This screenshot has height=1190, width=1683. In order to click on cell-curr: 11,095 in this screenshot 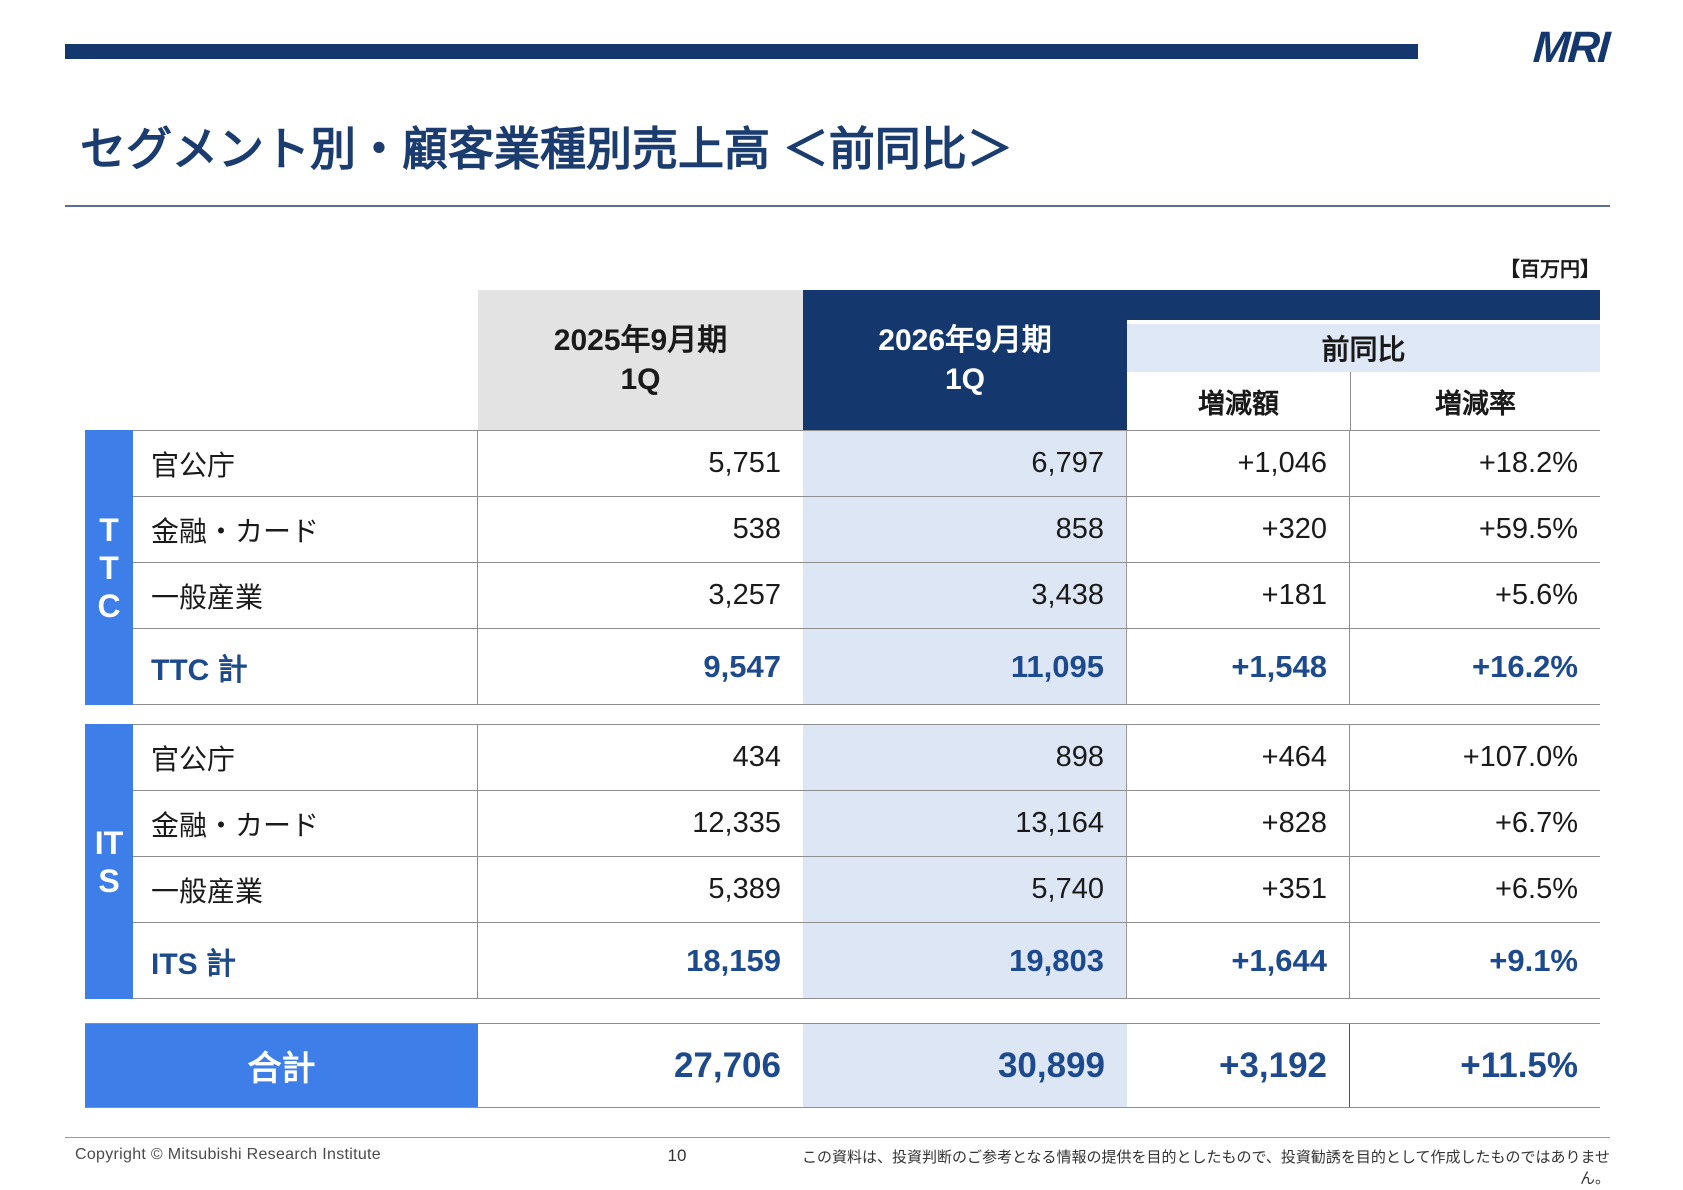, I will do `click(965, 666)`.